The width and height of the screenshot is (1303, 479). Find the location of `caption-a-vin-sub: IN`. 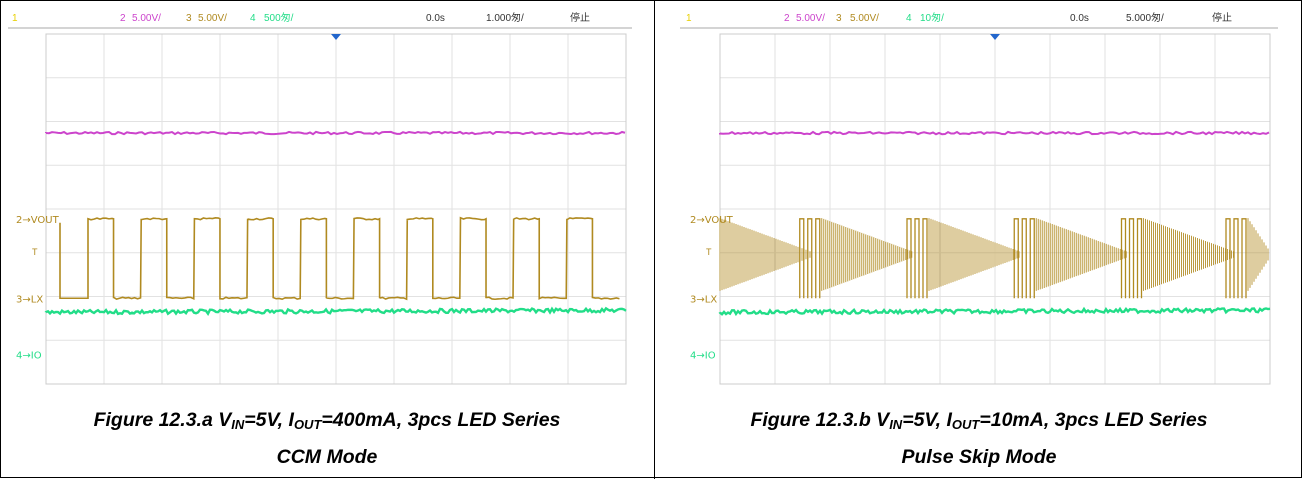

caption-a-vin-sub: IN is located at coordinates (238, 424).